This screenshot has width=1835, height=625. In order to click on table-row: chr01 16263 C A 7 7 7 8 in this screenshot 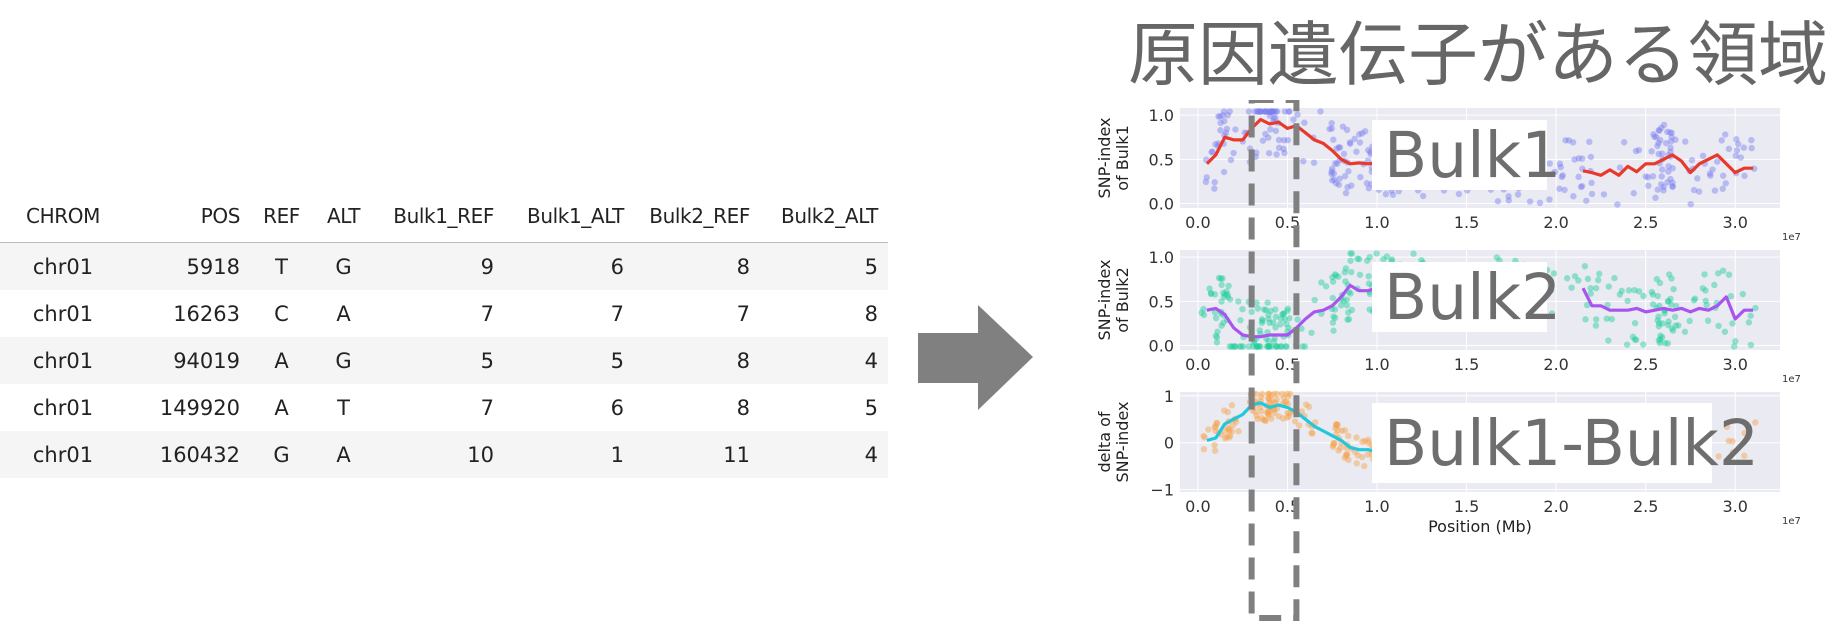, I will do `click(444, 313)`.